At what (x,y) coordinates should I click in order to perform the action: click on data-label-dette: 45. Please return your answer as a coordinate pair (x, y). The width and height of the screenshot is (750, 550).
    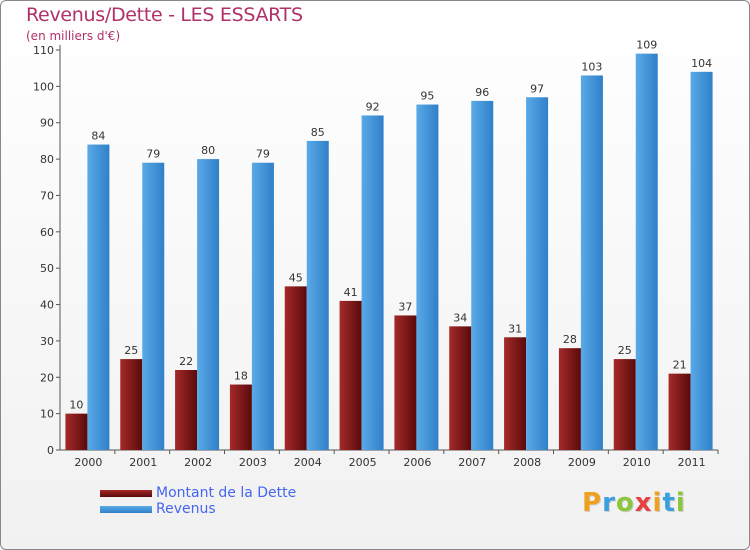
    Looking at the image, I should click on (296, 277).